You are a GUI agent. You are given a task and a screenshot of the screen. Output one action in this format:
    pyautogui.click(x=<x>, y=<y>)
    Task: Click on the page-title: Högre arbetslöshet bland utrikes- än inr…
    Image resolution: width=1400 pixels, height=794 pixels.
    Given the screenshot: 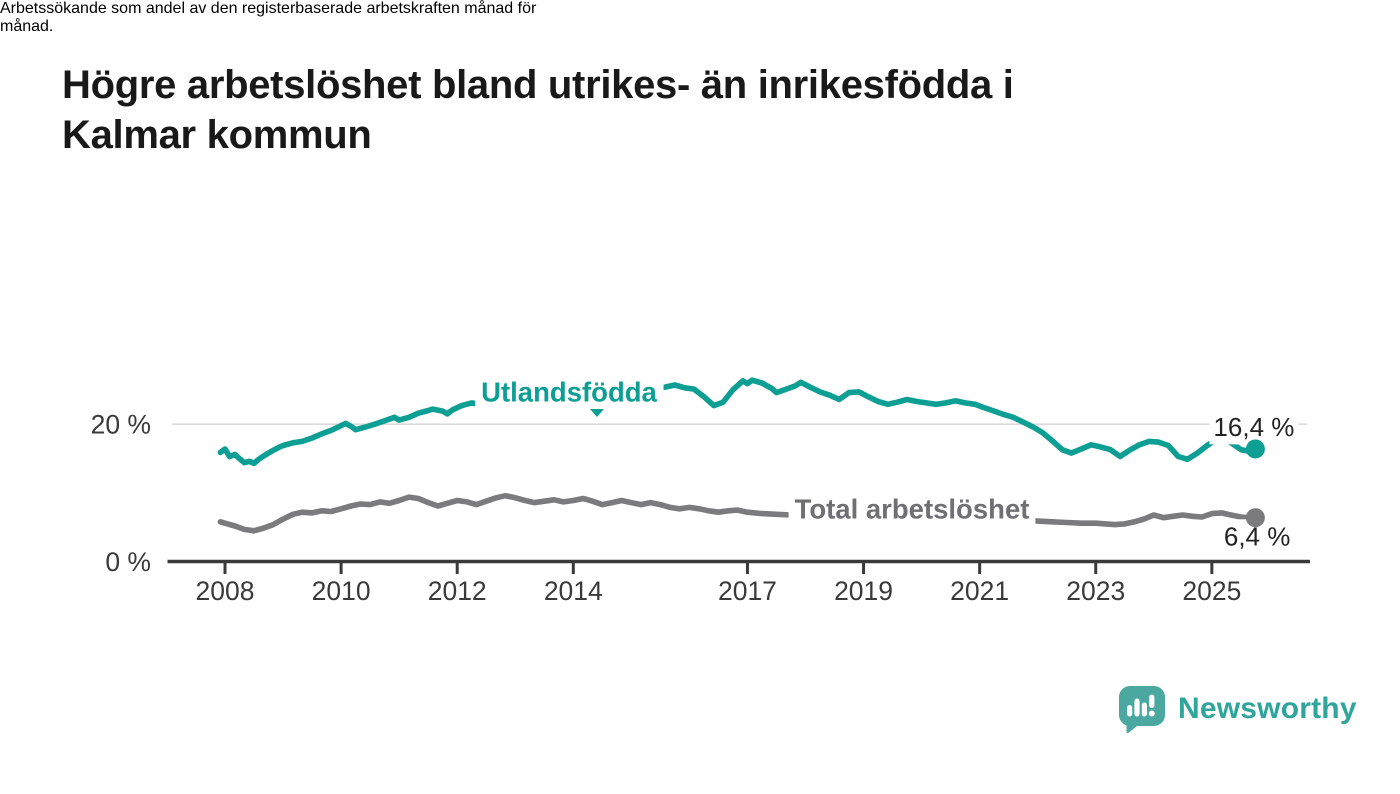 What is the action you would take?
    pyautogui.click(x=687, y=110)
    